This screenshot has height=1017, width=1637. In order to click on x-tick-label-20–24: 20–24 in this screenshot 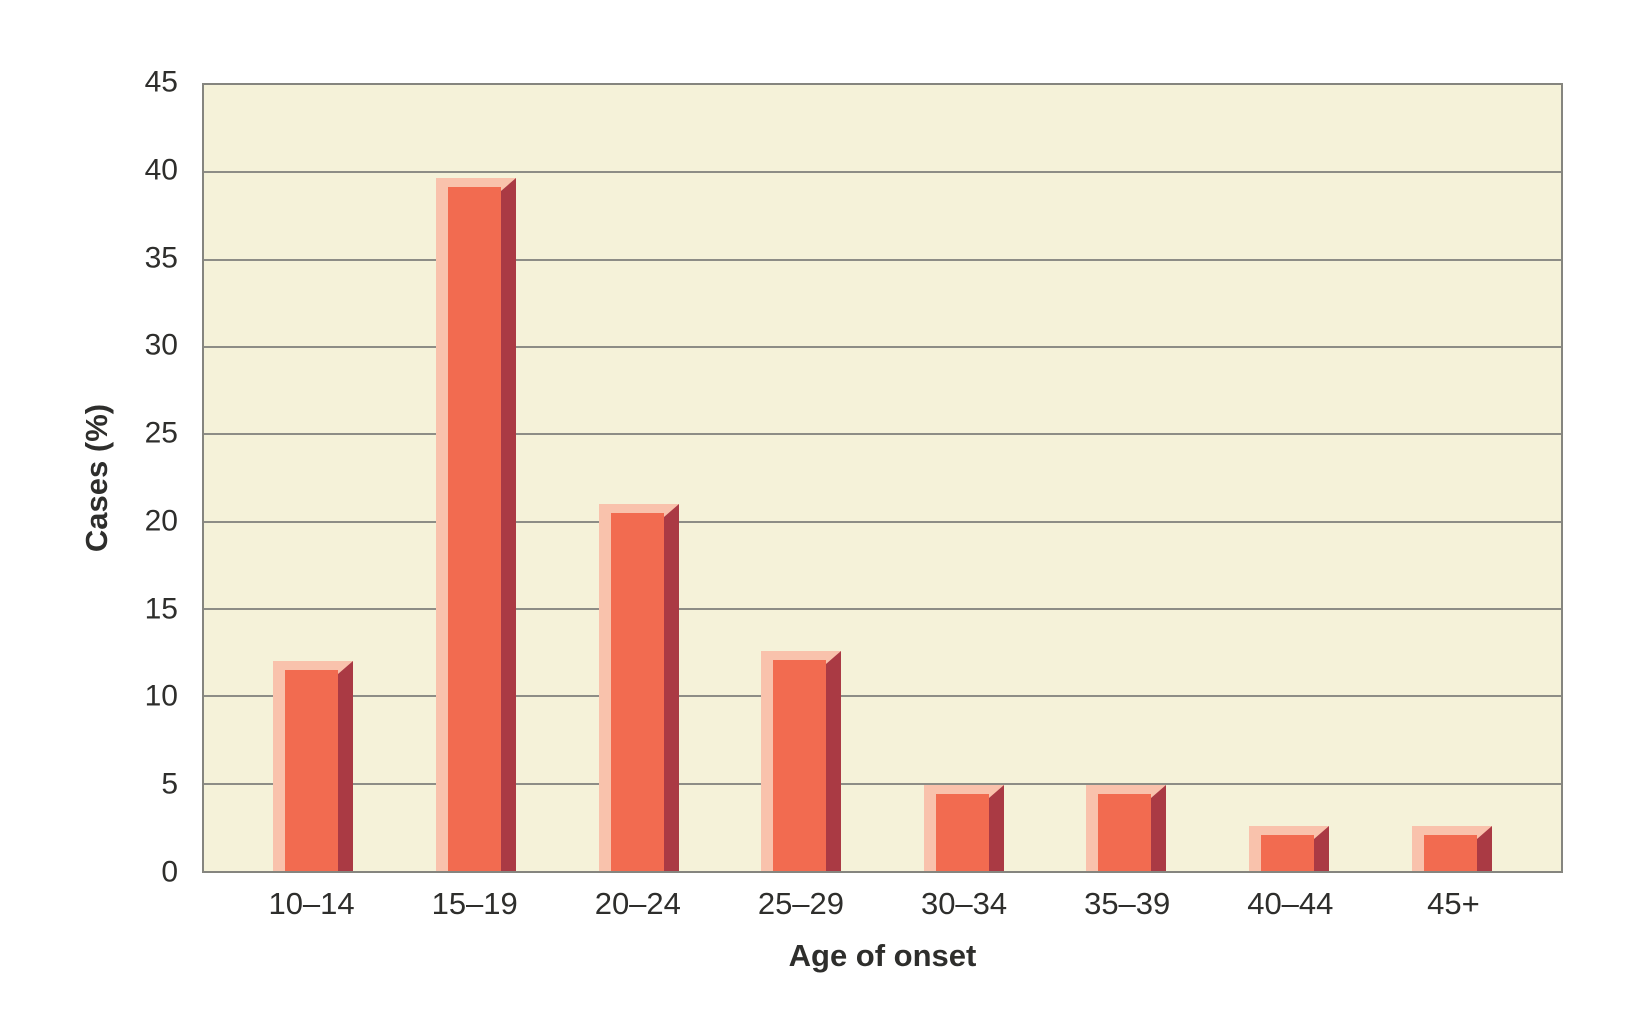, I will do `click(637, 903)`.